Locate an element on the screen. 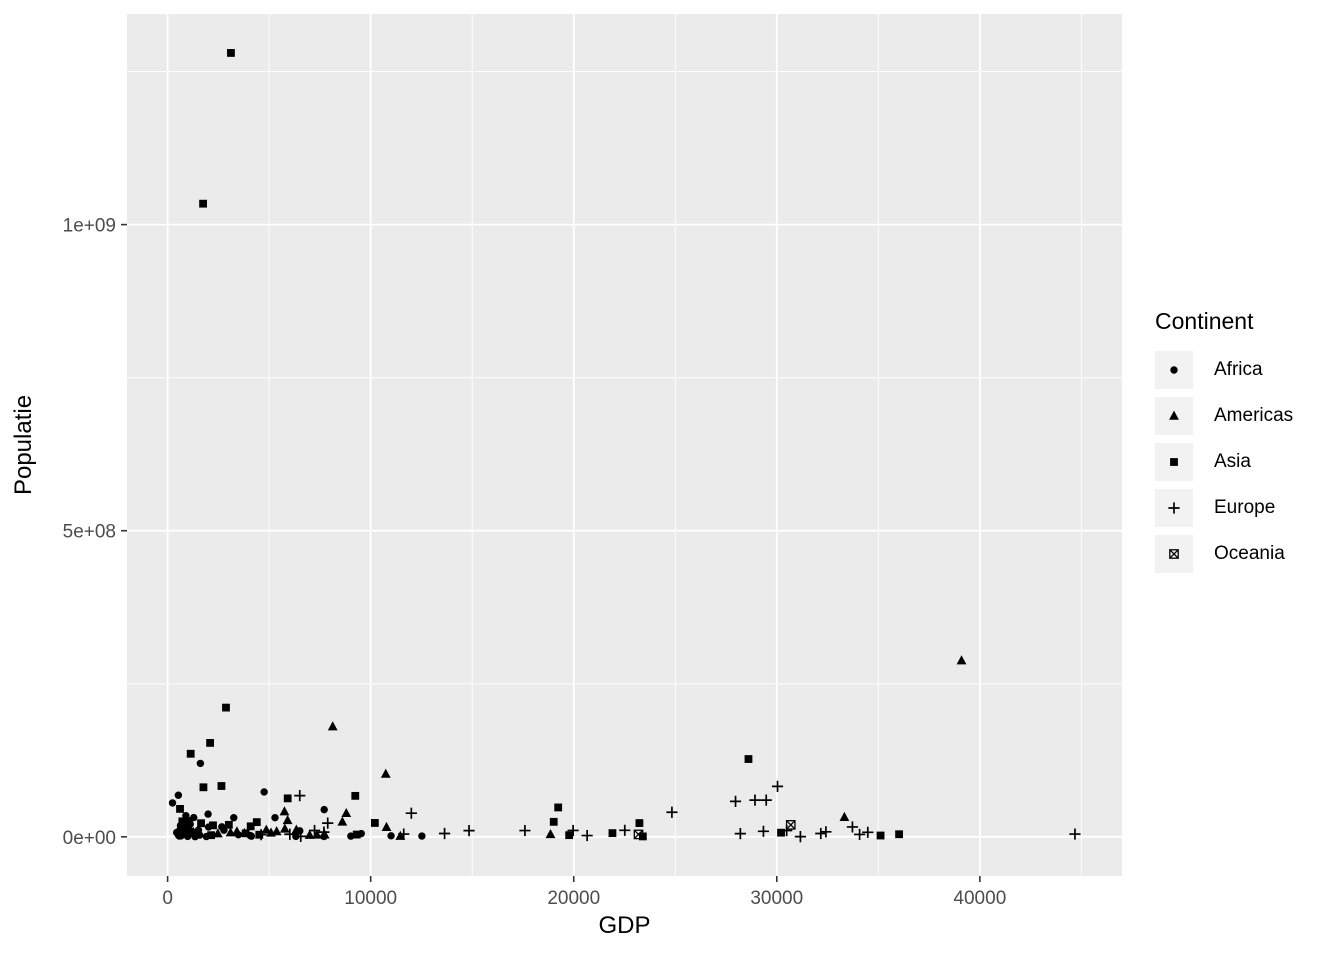 This screenshot has width=1344, height=960. series-oceania is located at coordinates (714, 830).